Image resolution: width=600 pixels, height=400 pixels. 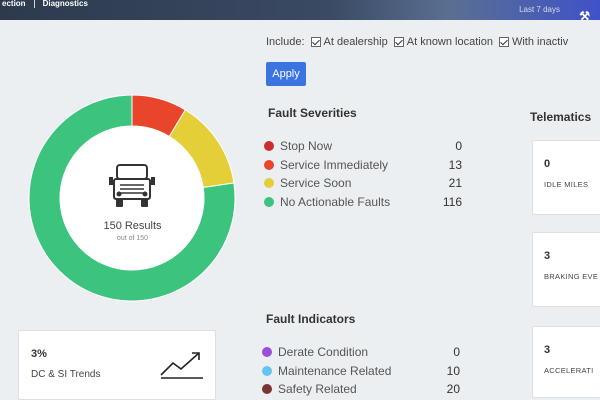 What do you see at coordinates (132, 185) in the screenshot?
I see `truck-icon` at bounding box center [132, 185].